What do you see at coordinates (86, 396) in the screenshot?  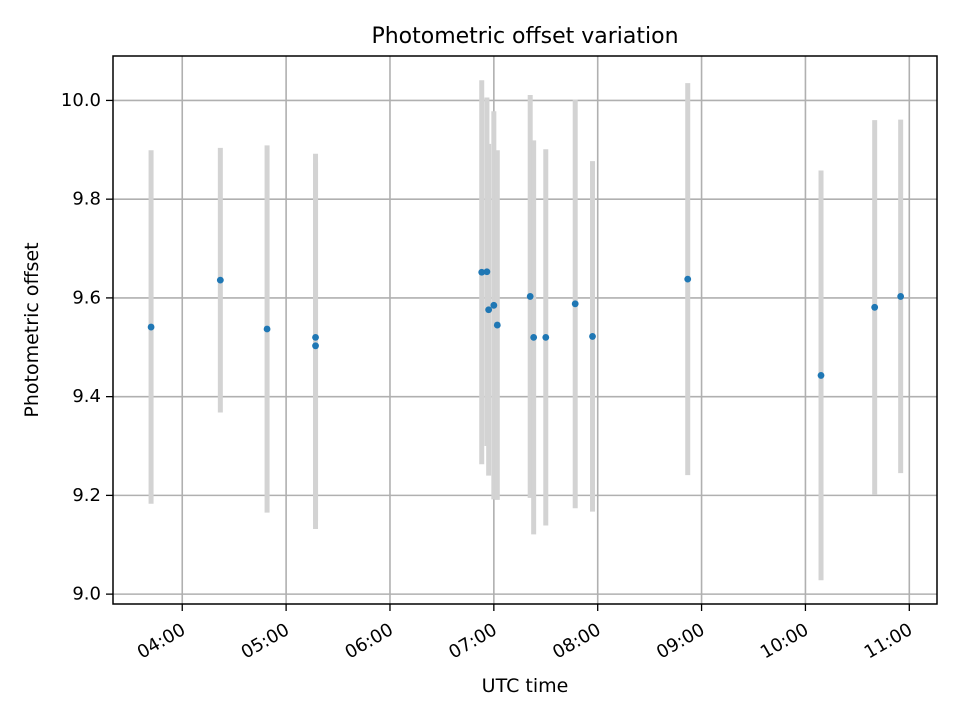 I see `y-tick-label: 9.4` at bounding box center [86, 396].